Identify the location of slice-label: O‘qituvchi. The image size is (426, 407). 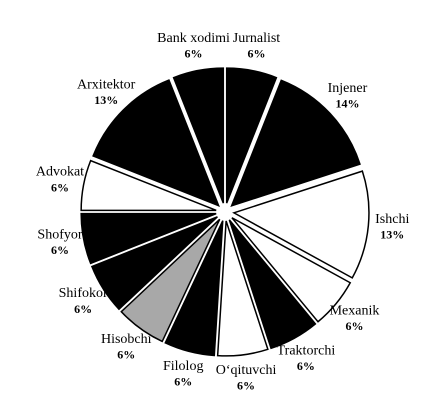
(246, 370).